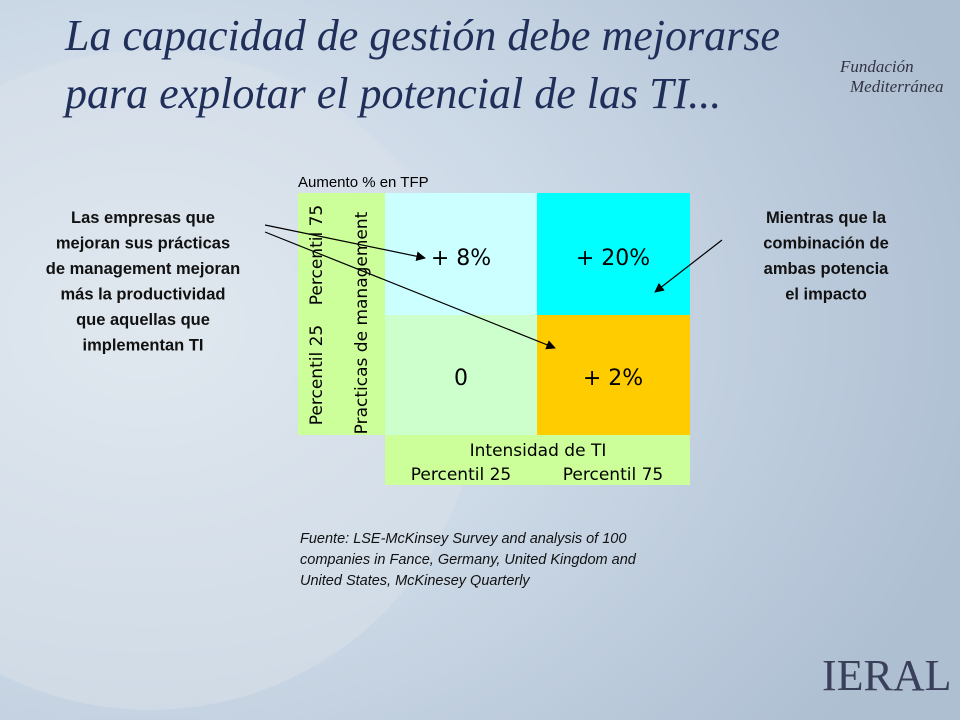  I want to click on matrix-caption: Aumento % en TFP, so click(363, 182).